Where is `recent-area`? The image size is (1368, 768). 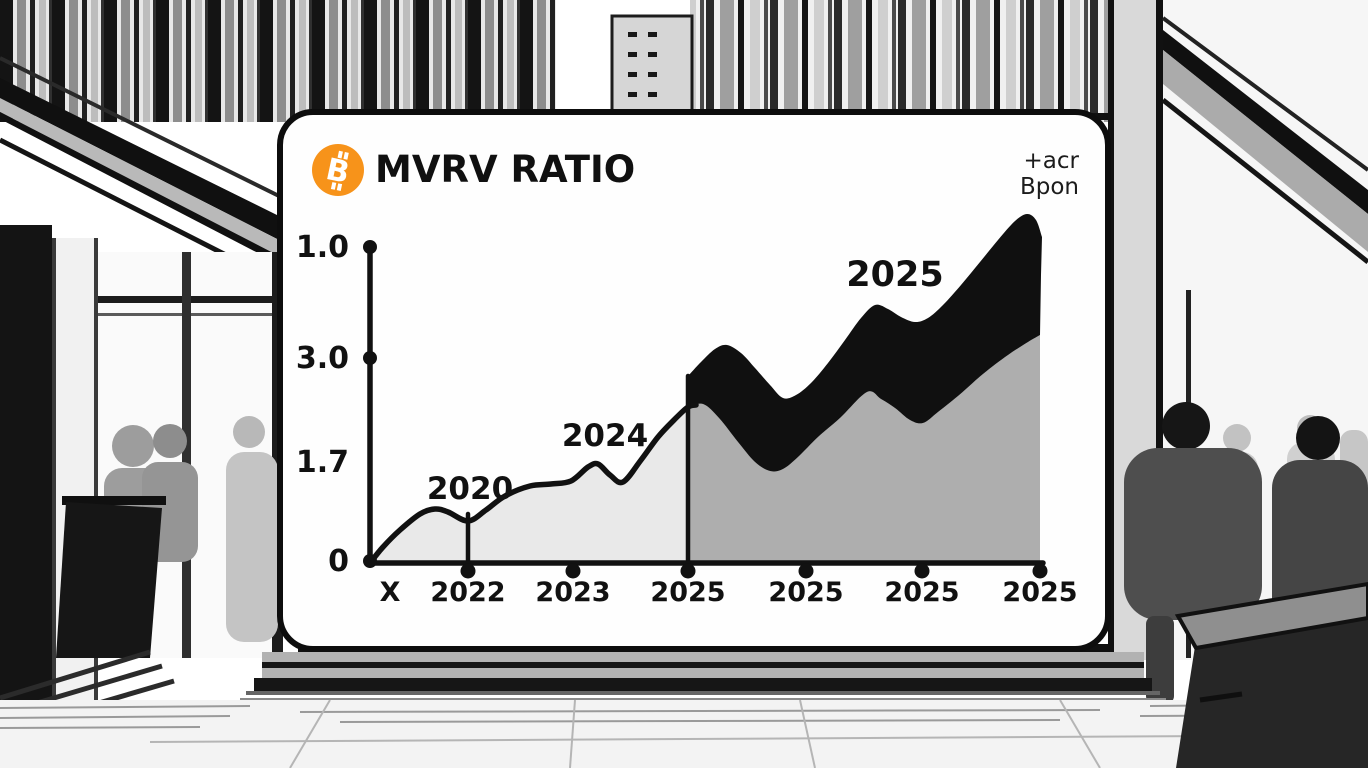 recent-area is located at coordinates (864, 449).